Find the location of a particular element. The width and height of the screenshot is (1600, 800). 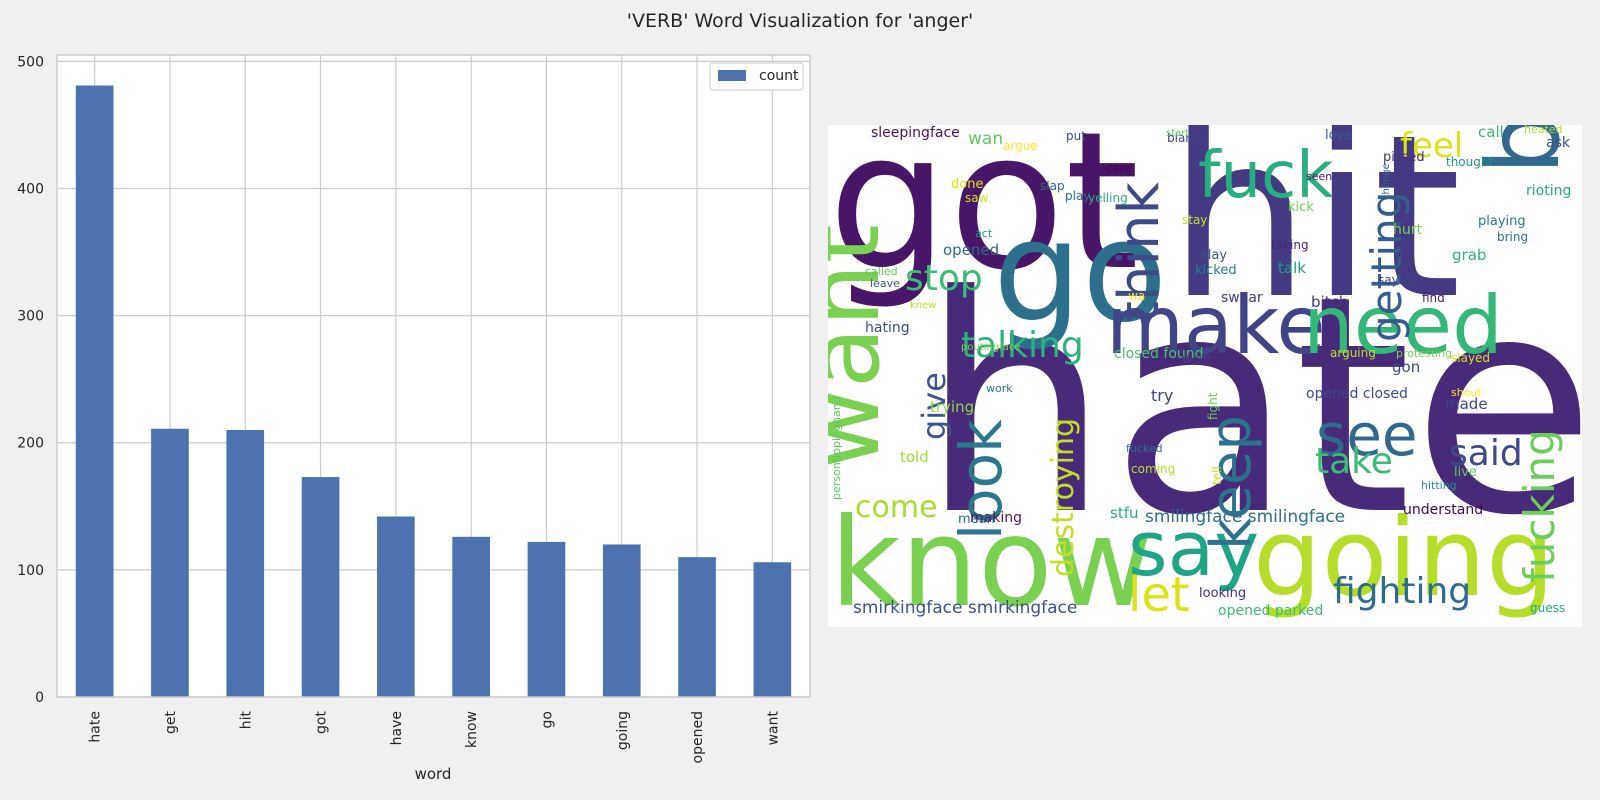

word-cloud-word: need is located at coordinates (1403, 325).